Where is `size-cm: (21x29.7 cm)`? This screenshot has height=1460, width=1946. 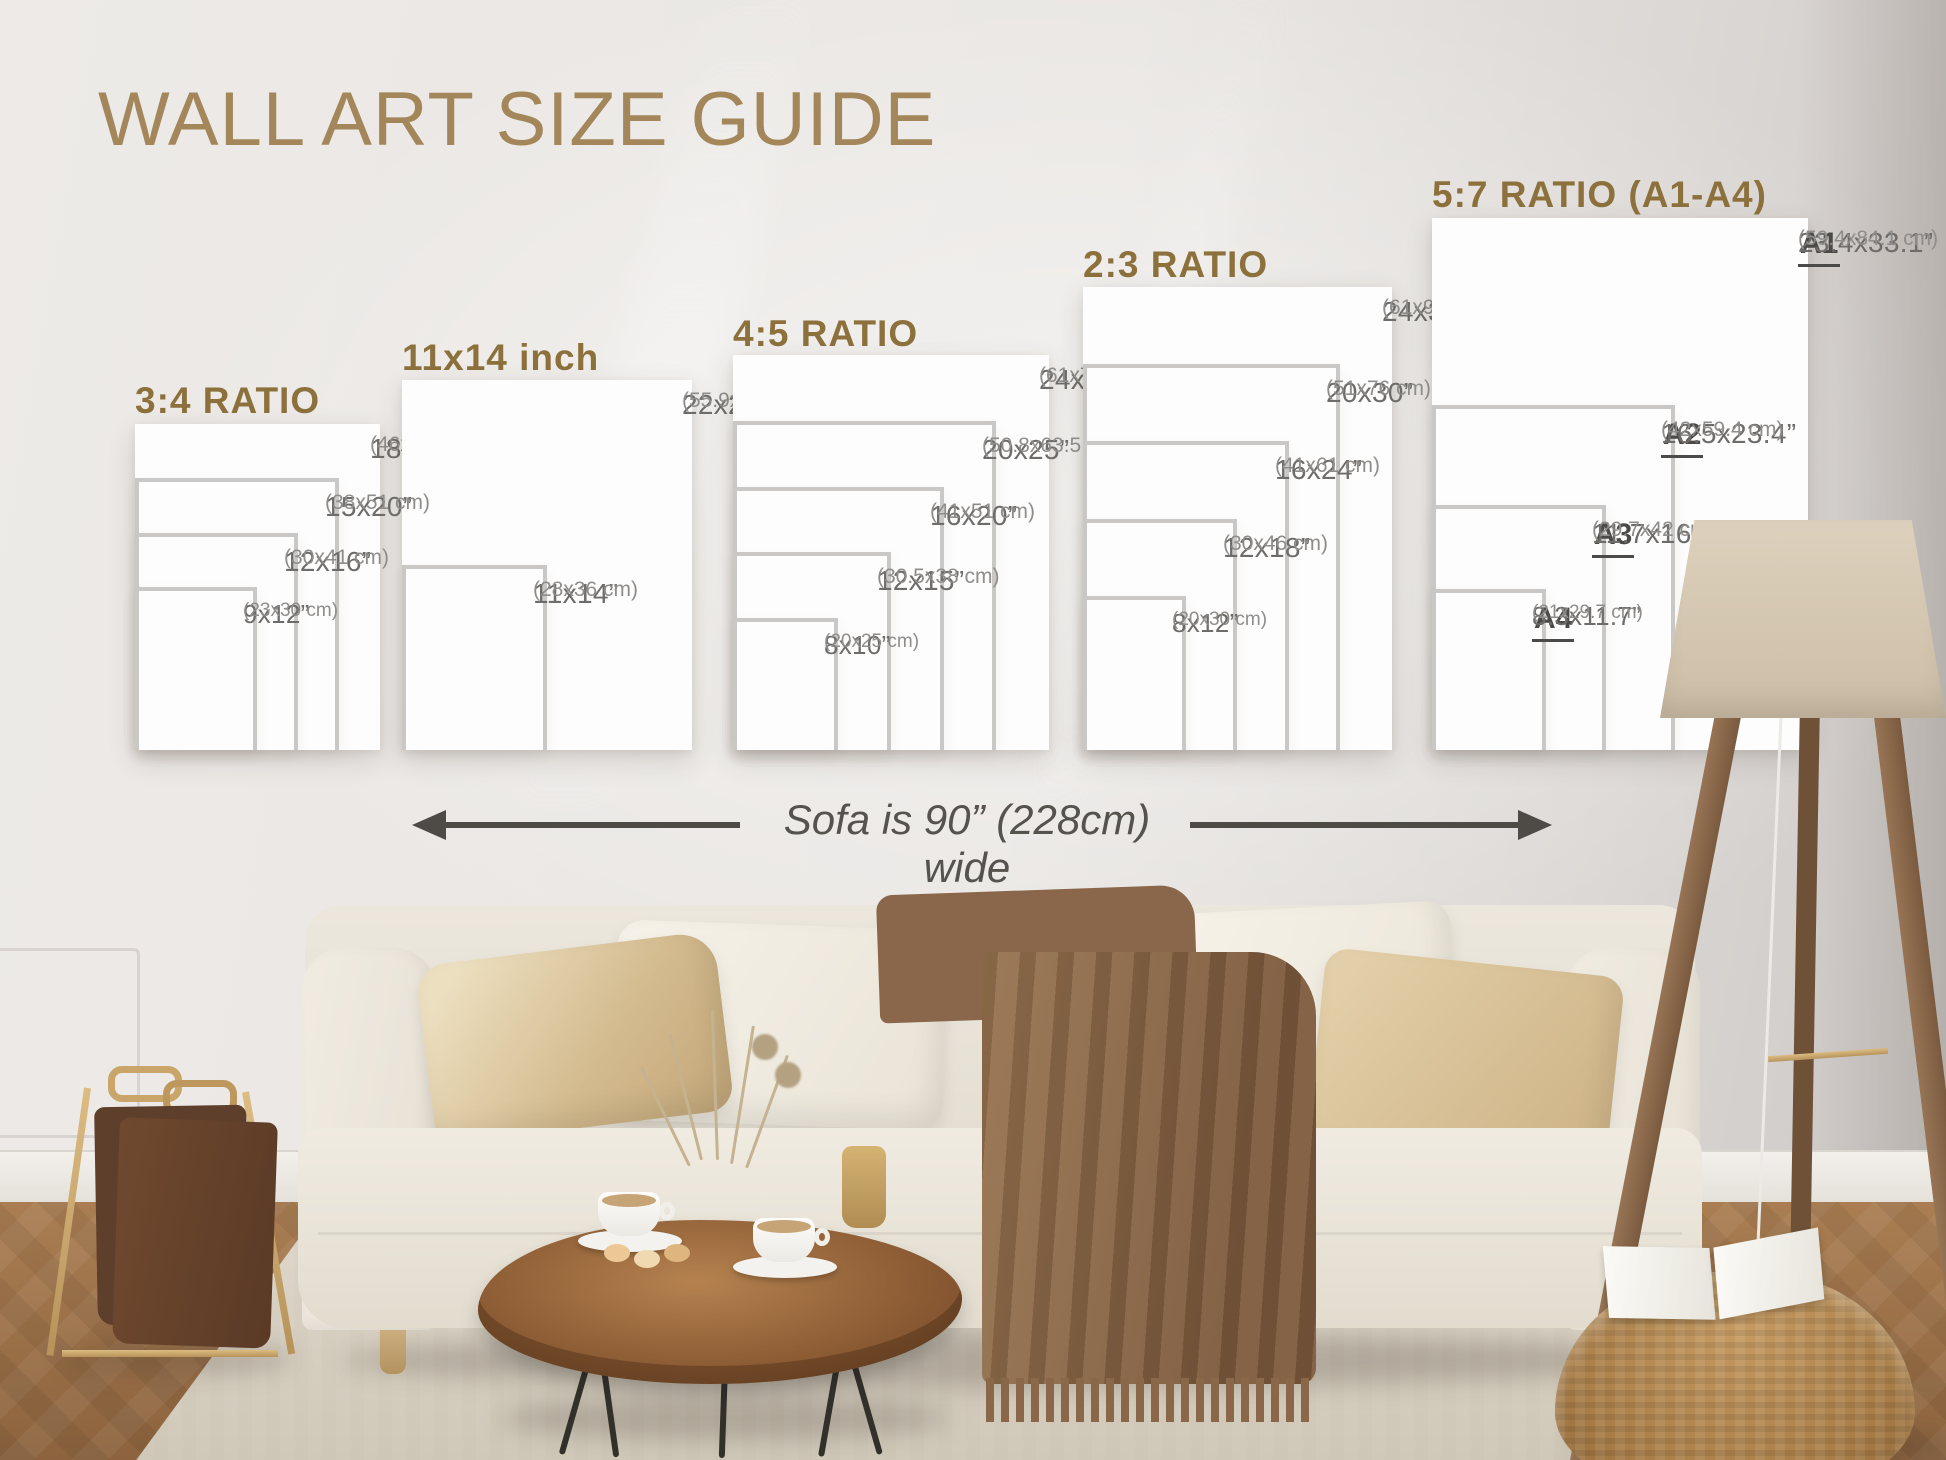 size-cm: (21x29.7 cm) is located at coordinates (1587, 612).